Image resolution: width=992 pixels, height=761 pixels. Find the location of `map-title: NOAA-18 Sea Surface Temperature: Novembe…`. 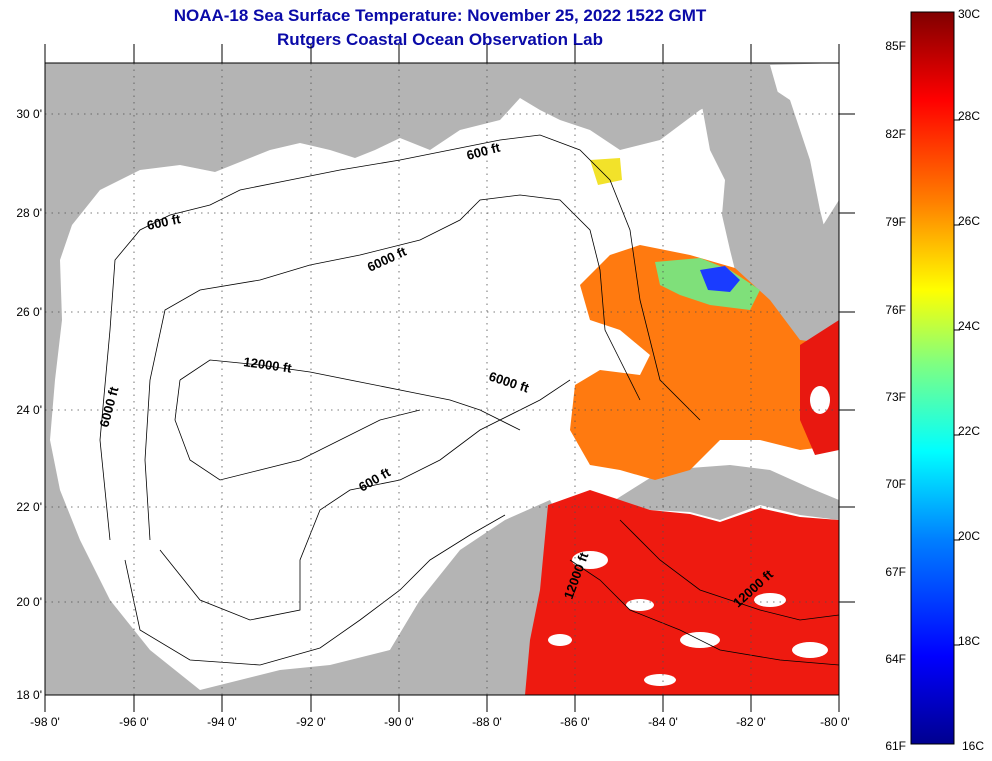

map-title: NOAA-18 Sea Surface Temperature: Novembe… is located at coordinates (440, 15).